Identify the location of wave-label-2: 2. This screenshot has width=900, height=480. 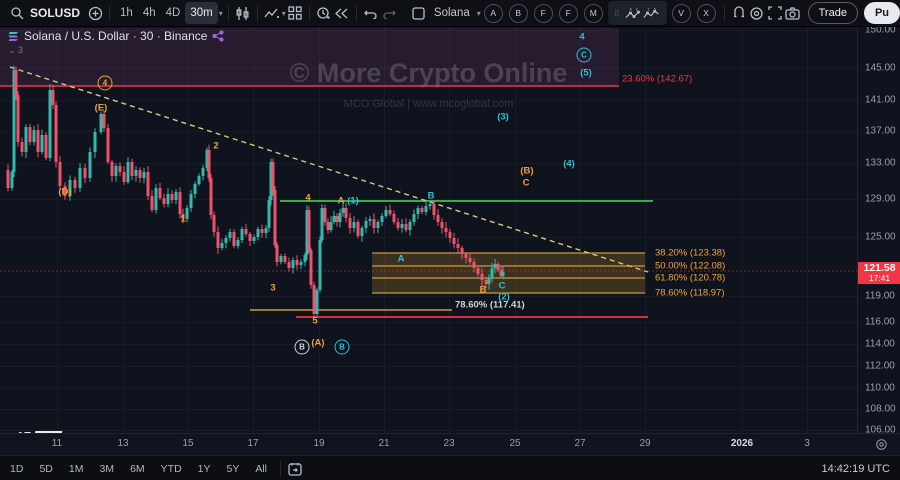
(216, 146).